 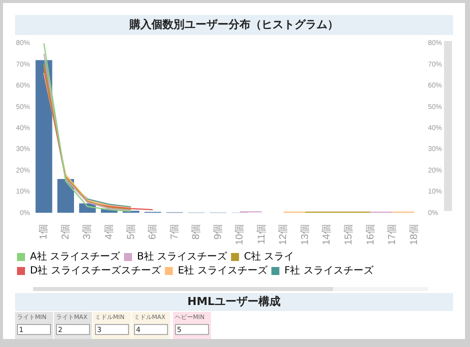 What do you see at coordinates (370, 234) in the screenshot?
I see `x-tick-label: 16個` at bounding box center [370, 234].